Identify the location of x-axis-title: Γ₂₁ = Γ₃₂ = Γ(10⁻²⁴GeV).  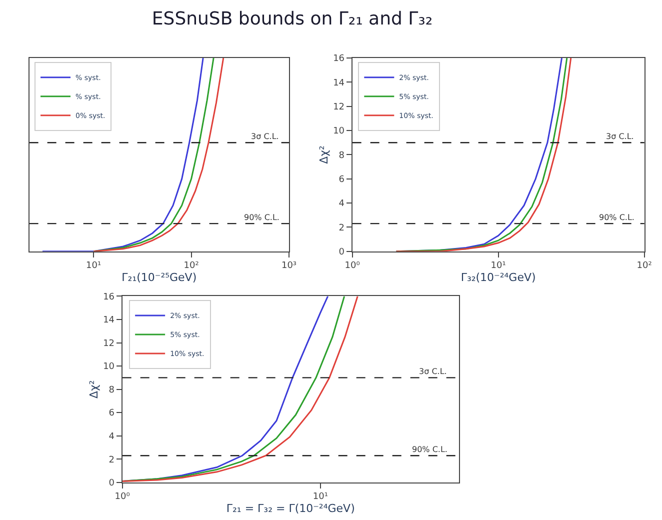
(290, 509).